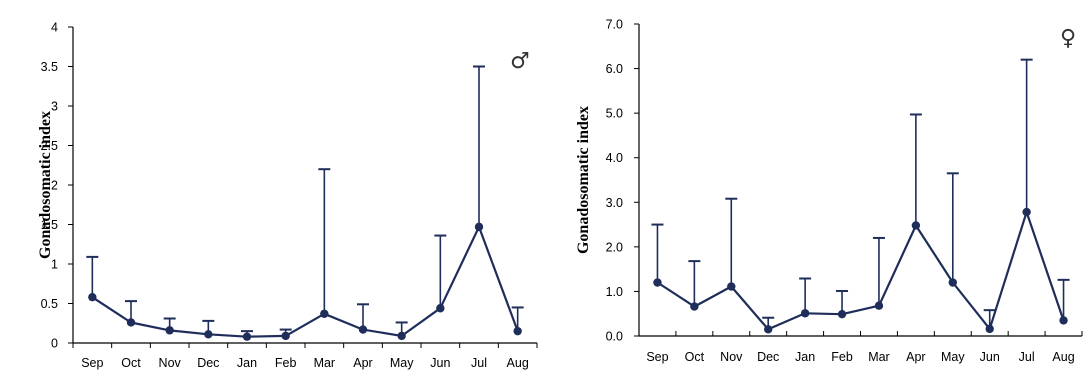 Image resolution: width=1089 pixels, height=377 pixels. What do you see at coordinates (614, 203) in the screenshot?
I see `y-tick-label: 3.0` at bounding box center [614, 203].